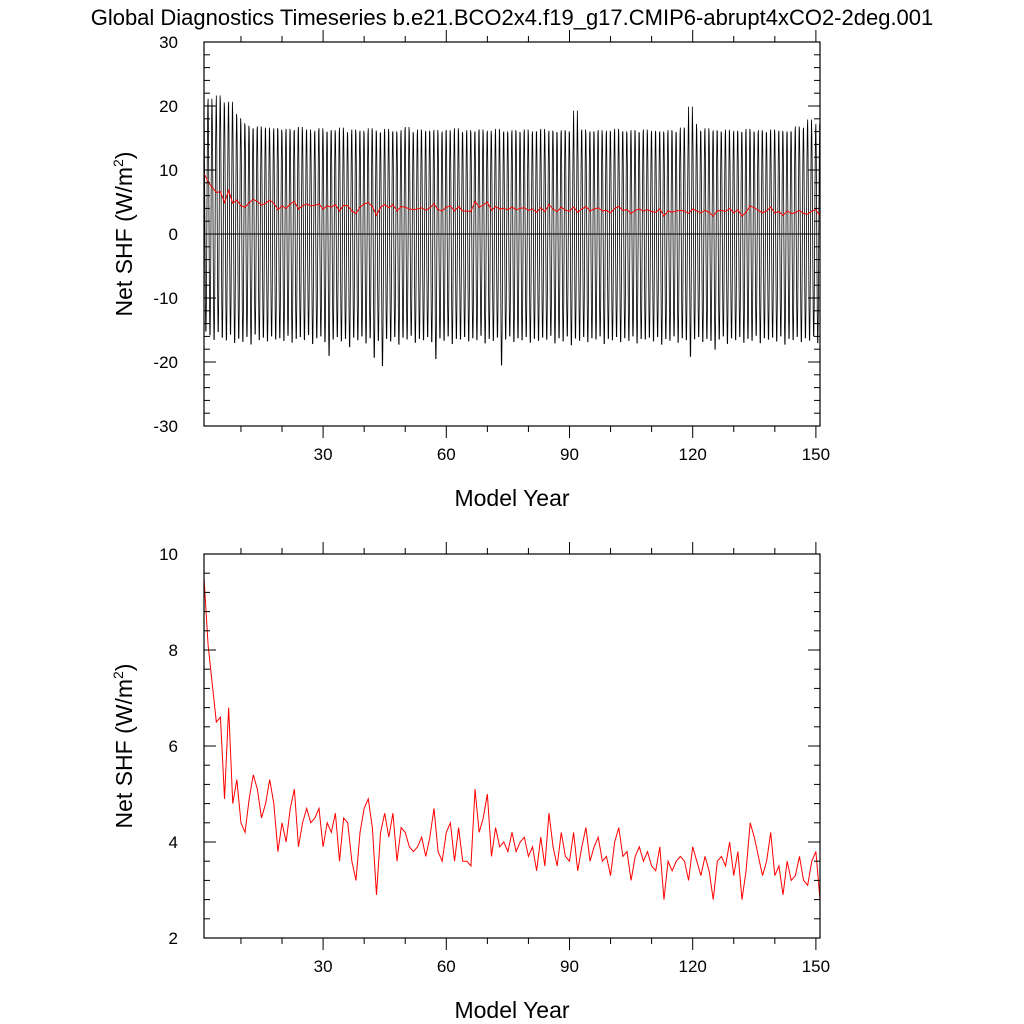 The image size is (1024, 1024). What do you see at coordinates (173, 234) in the screenshot?
I see `y-tick-label: 0` at bounding box center [173, 234].